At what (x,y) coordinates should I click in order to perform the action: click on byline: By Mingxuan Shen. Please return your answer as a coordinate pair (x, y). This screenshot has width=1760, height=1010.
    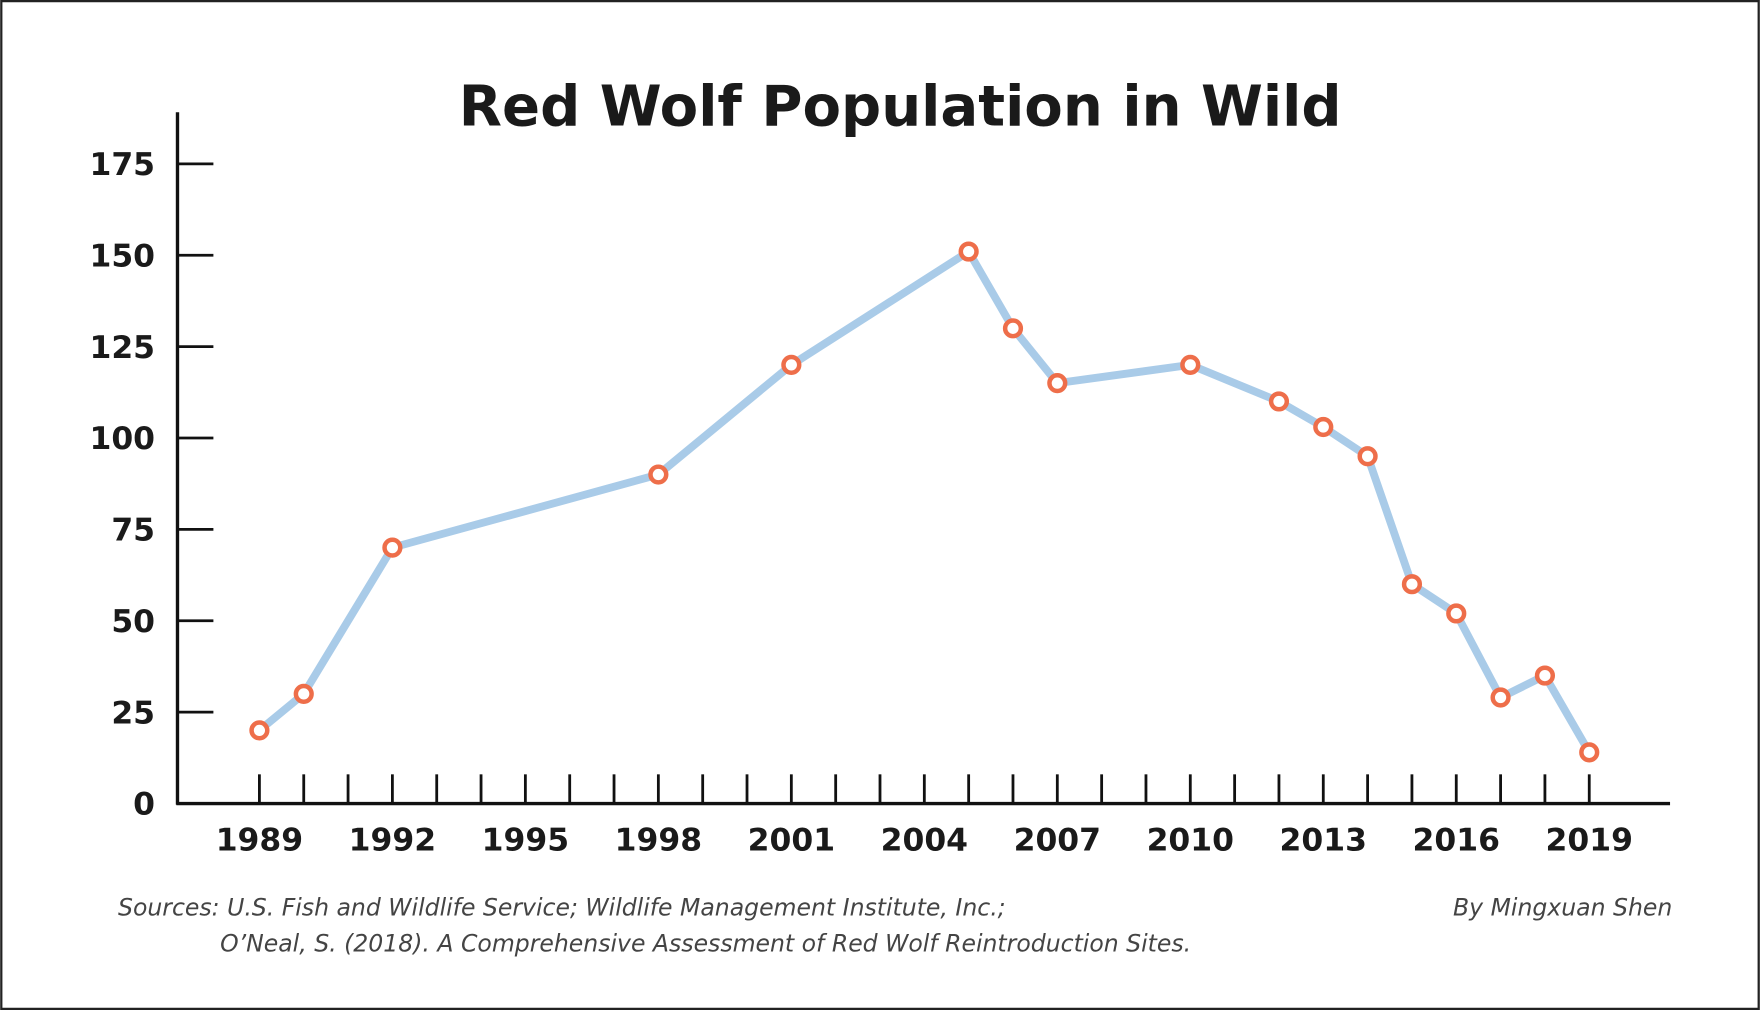
    Looking at the image, I should click on (1562, 908).